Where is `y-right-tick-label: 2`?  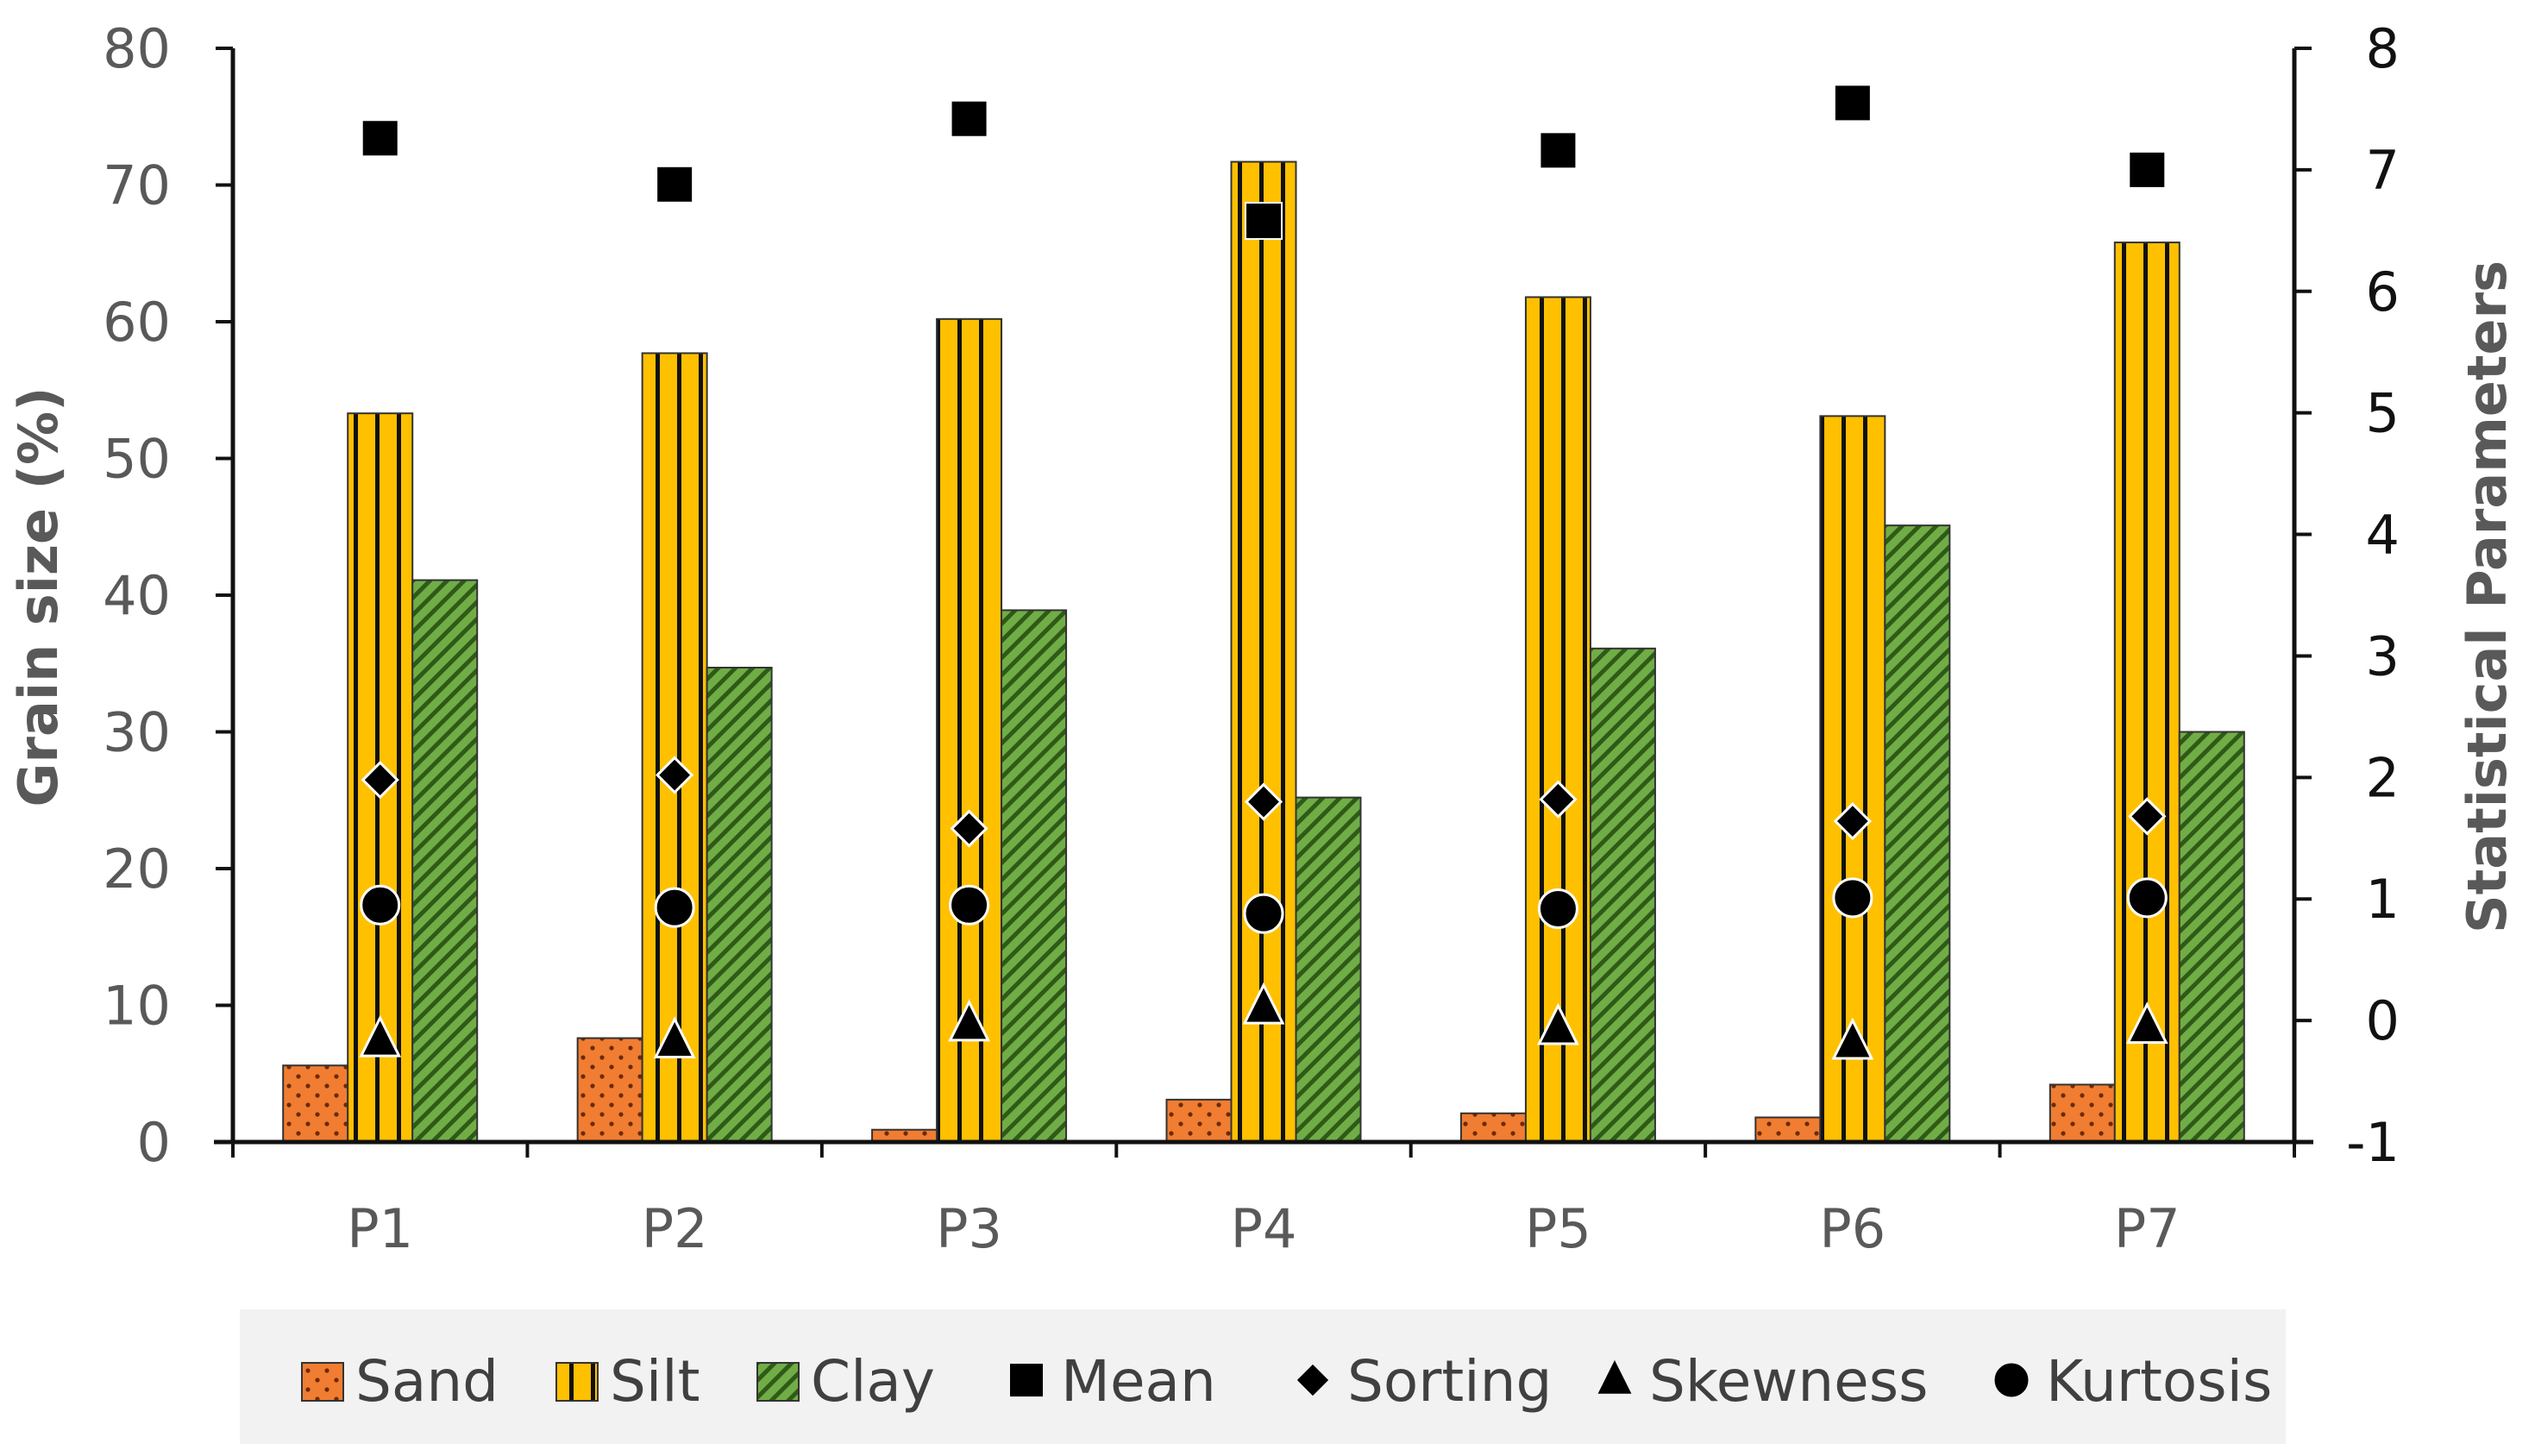 y-right-tick-label: 2 is located at coordinates (2383, 778).